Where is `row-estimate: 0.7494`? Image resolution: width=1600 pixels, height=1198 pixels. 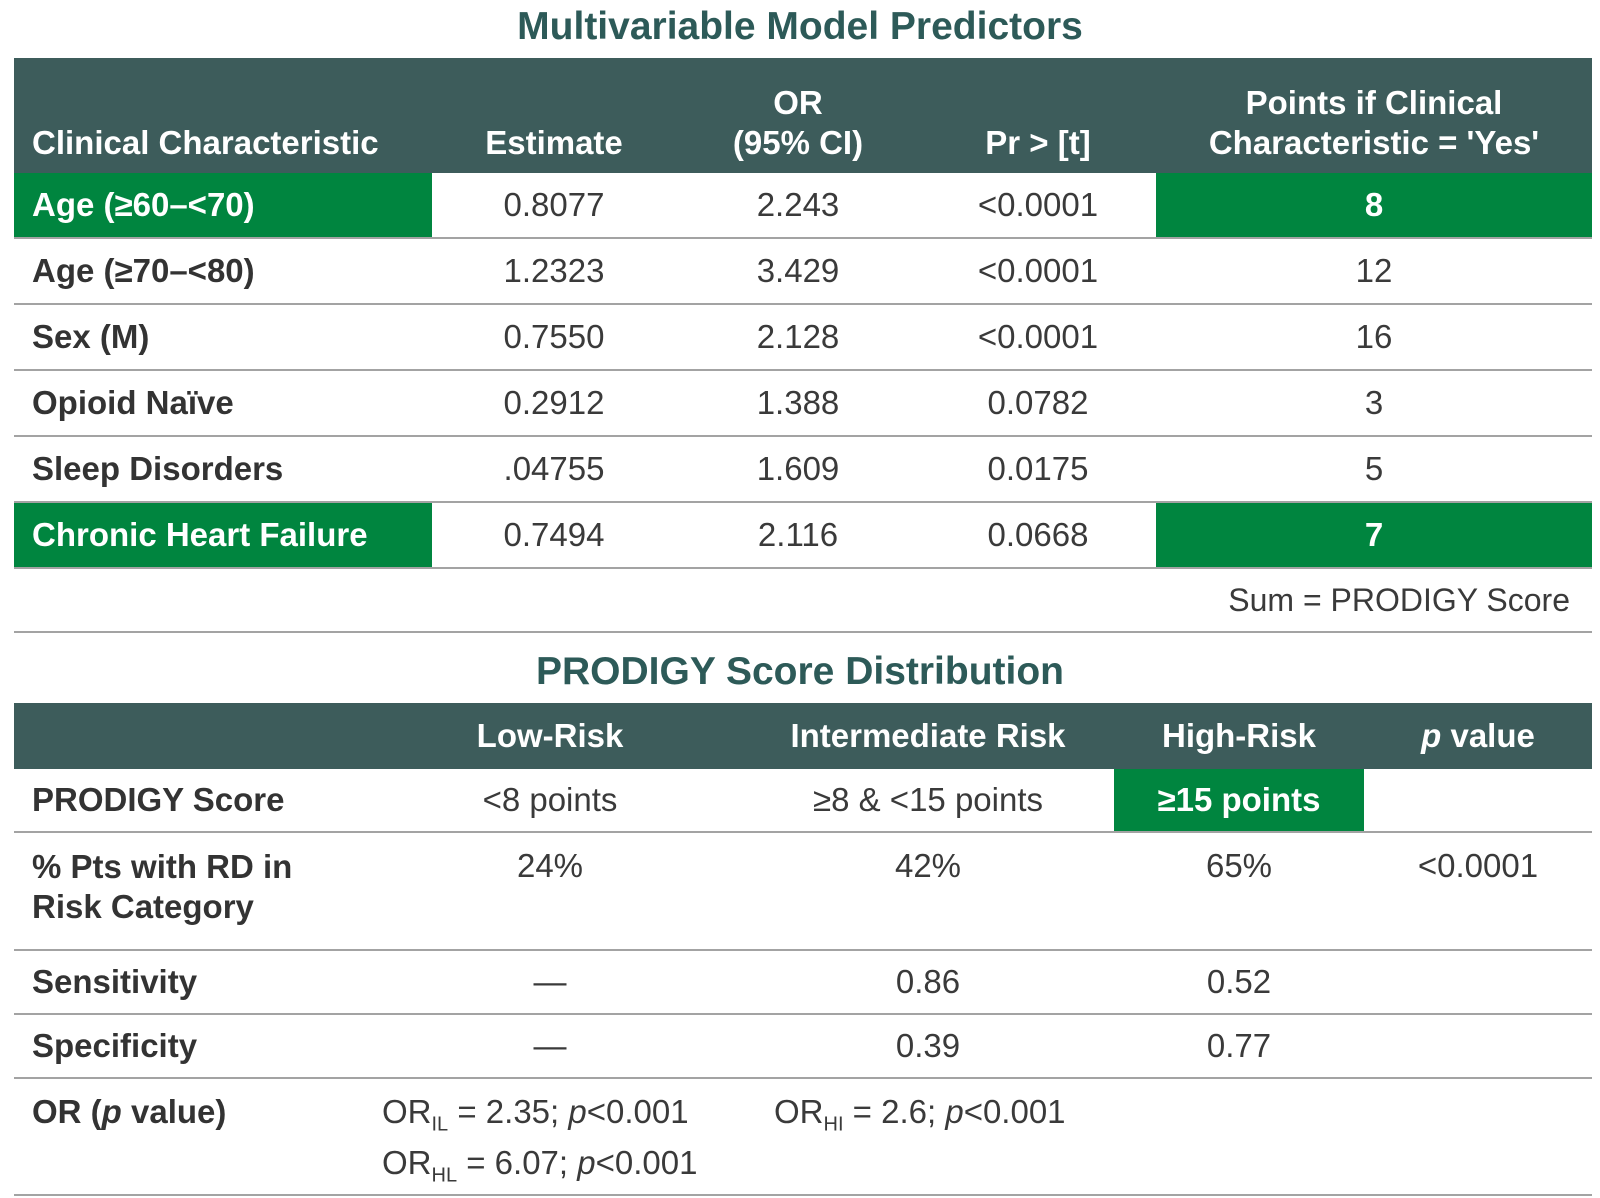 row-estimate: 0.7494 is located at coordinates (554, 535).